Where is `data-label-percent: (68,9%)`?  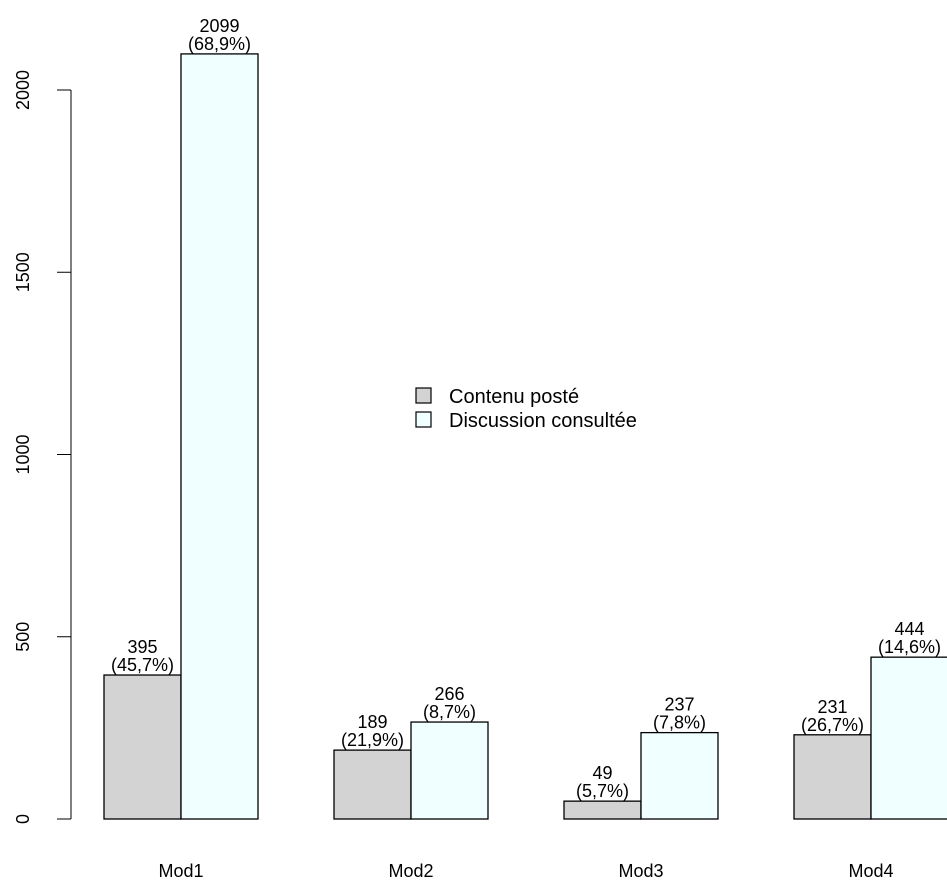 data-label-percent: (68,9%) is located at coordinates (219, 44).